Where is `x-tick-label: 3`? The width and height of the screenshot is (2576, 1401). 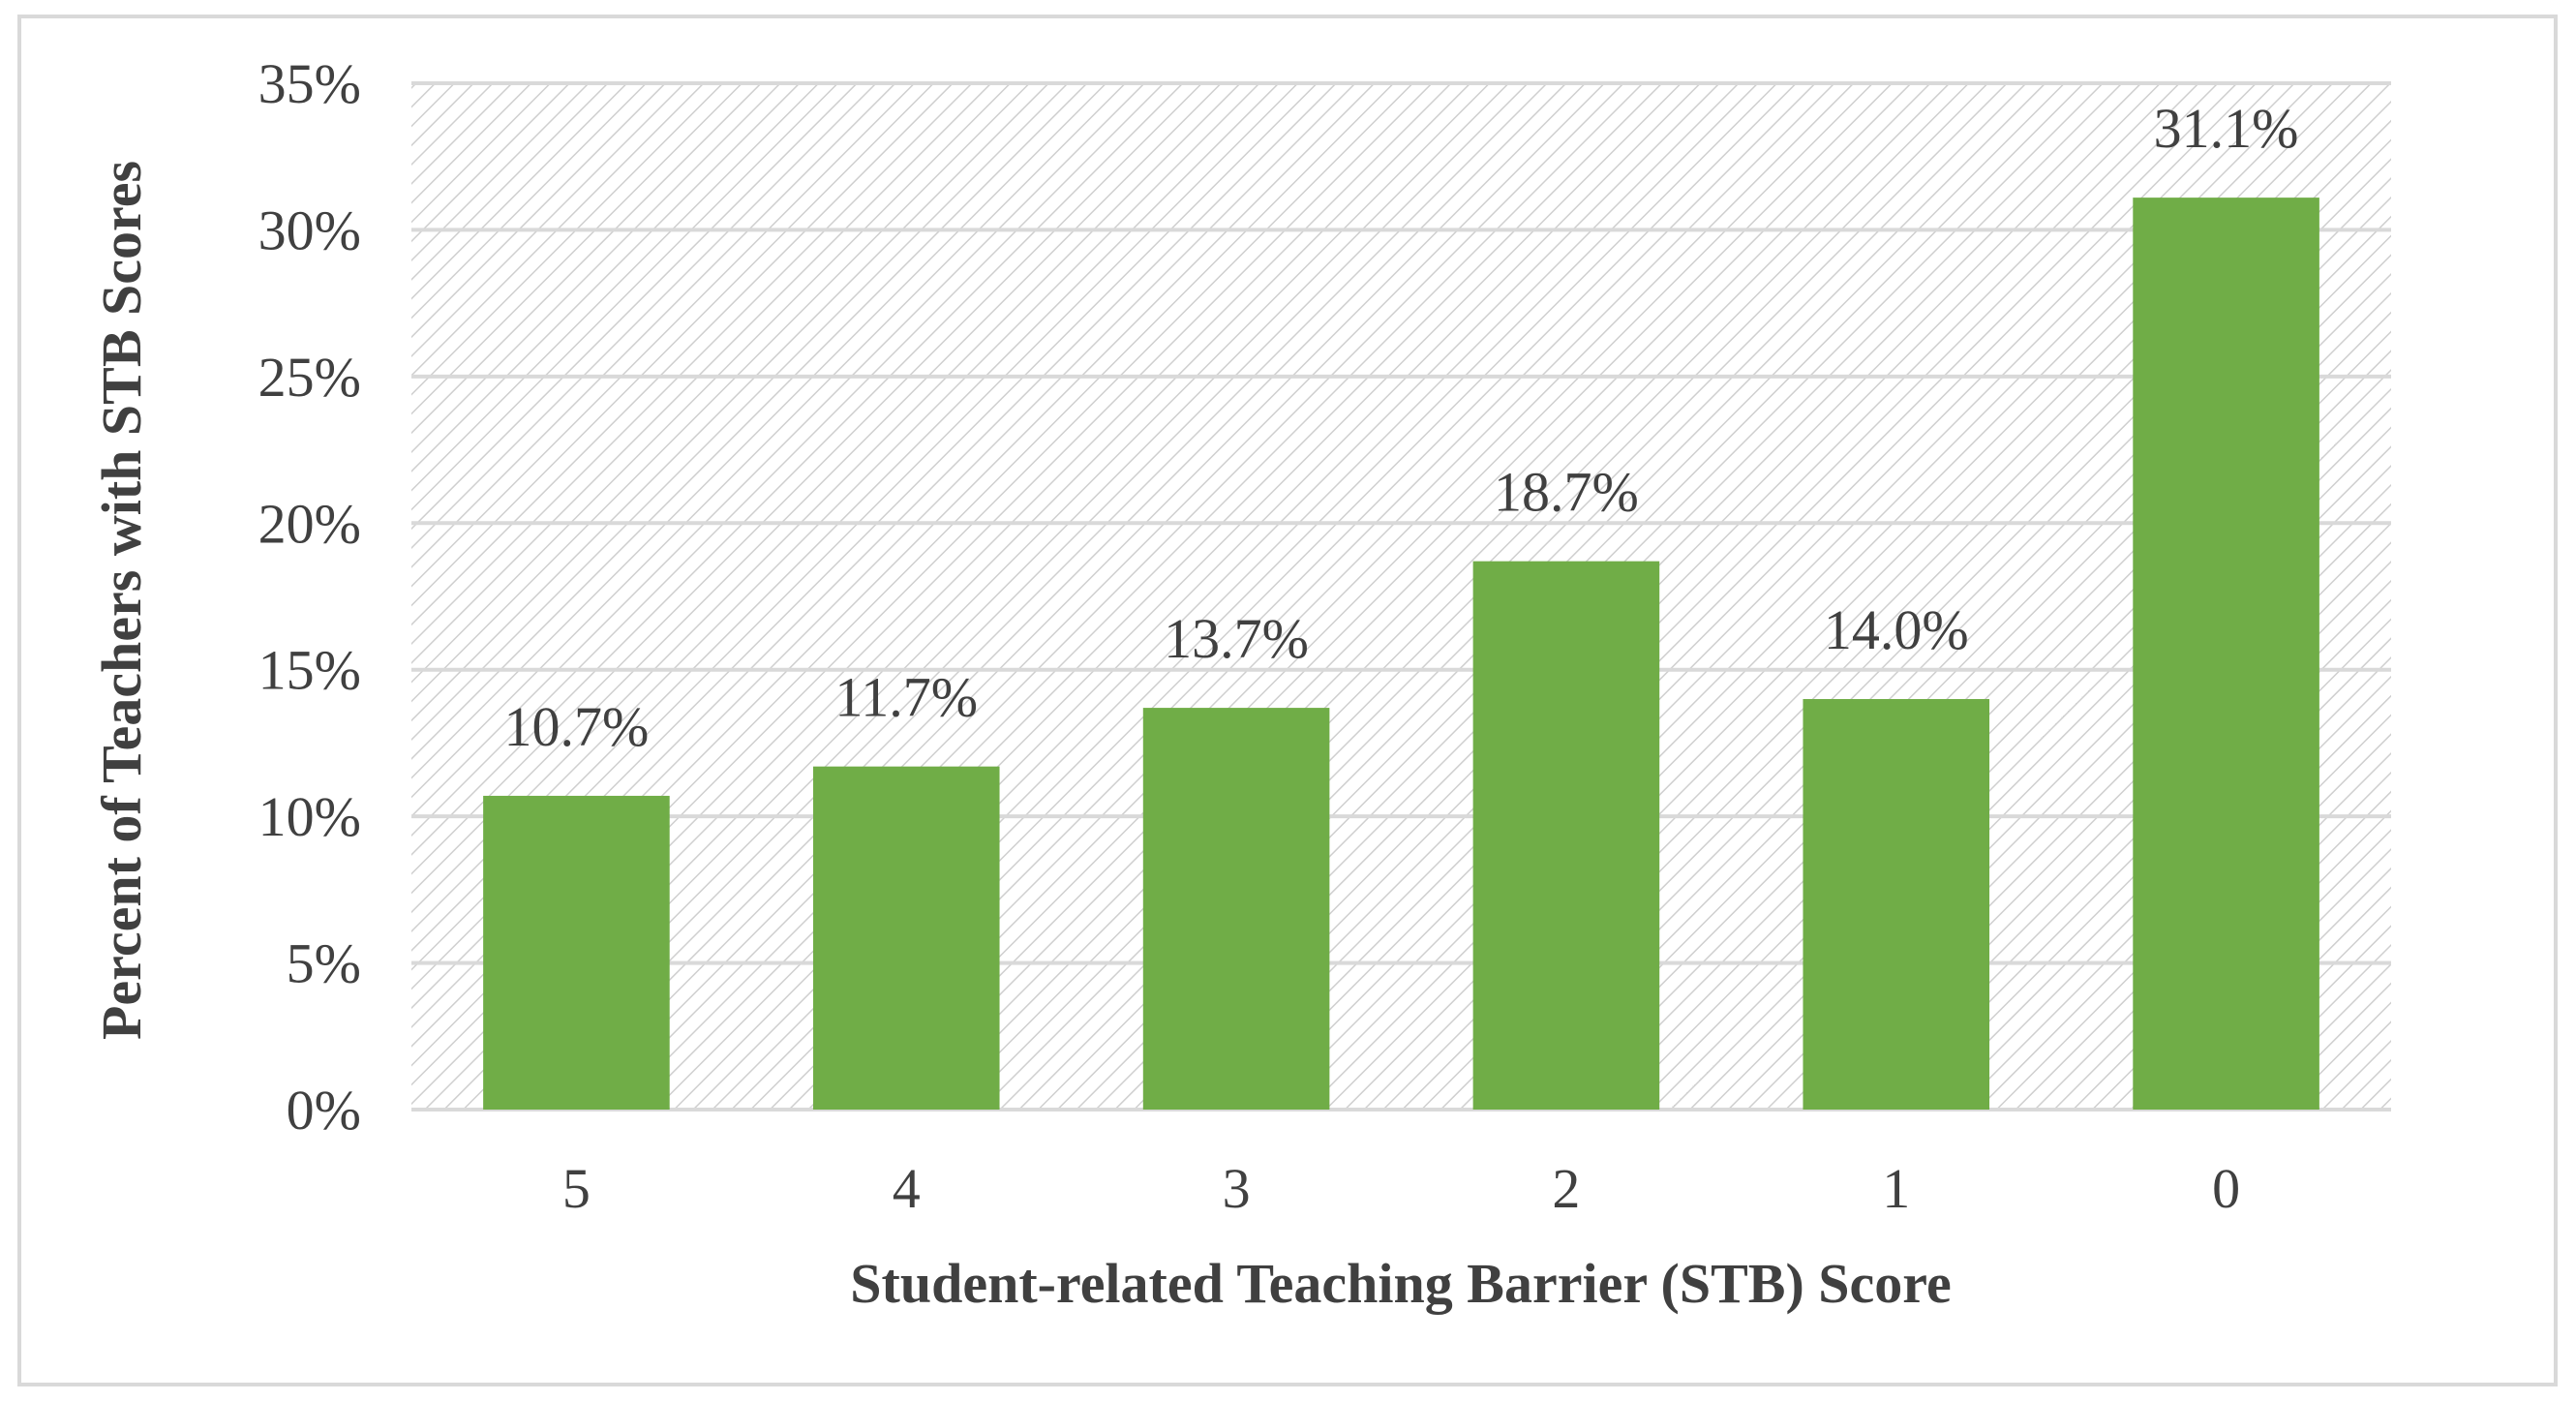 x-tick-label: 3 is located at coordinates (1237, 1188).